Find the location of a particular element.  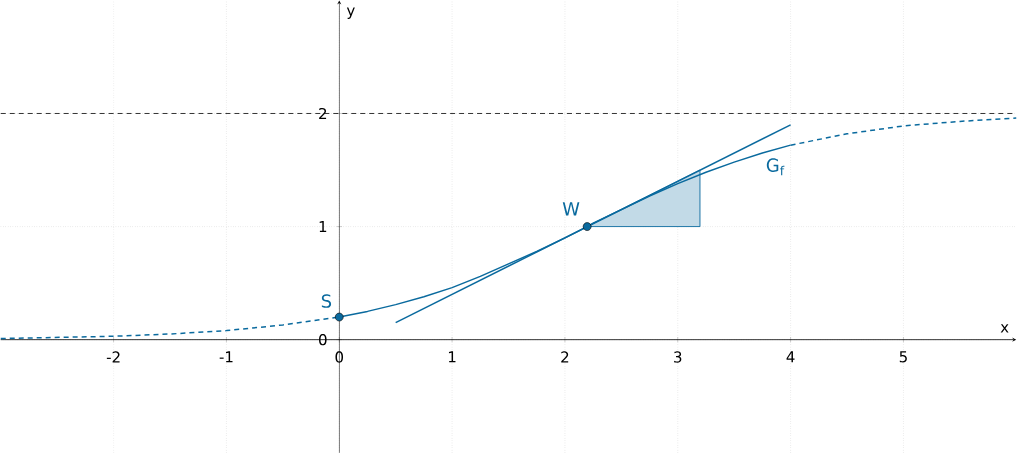

x-axis-title: x is located at coordinates (1004, 328).